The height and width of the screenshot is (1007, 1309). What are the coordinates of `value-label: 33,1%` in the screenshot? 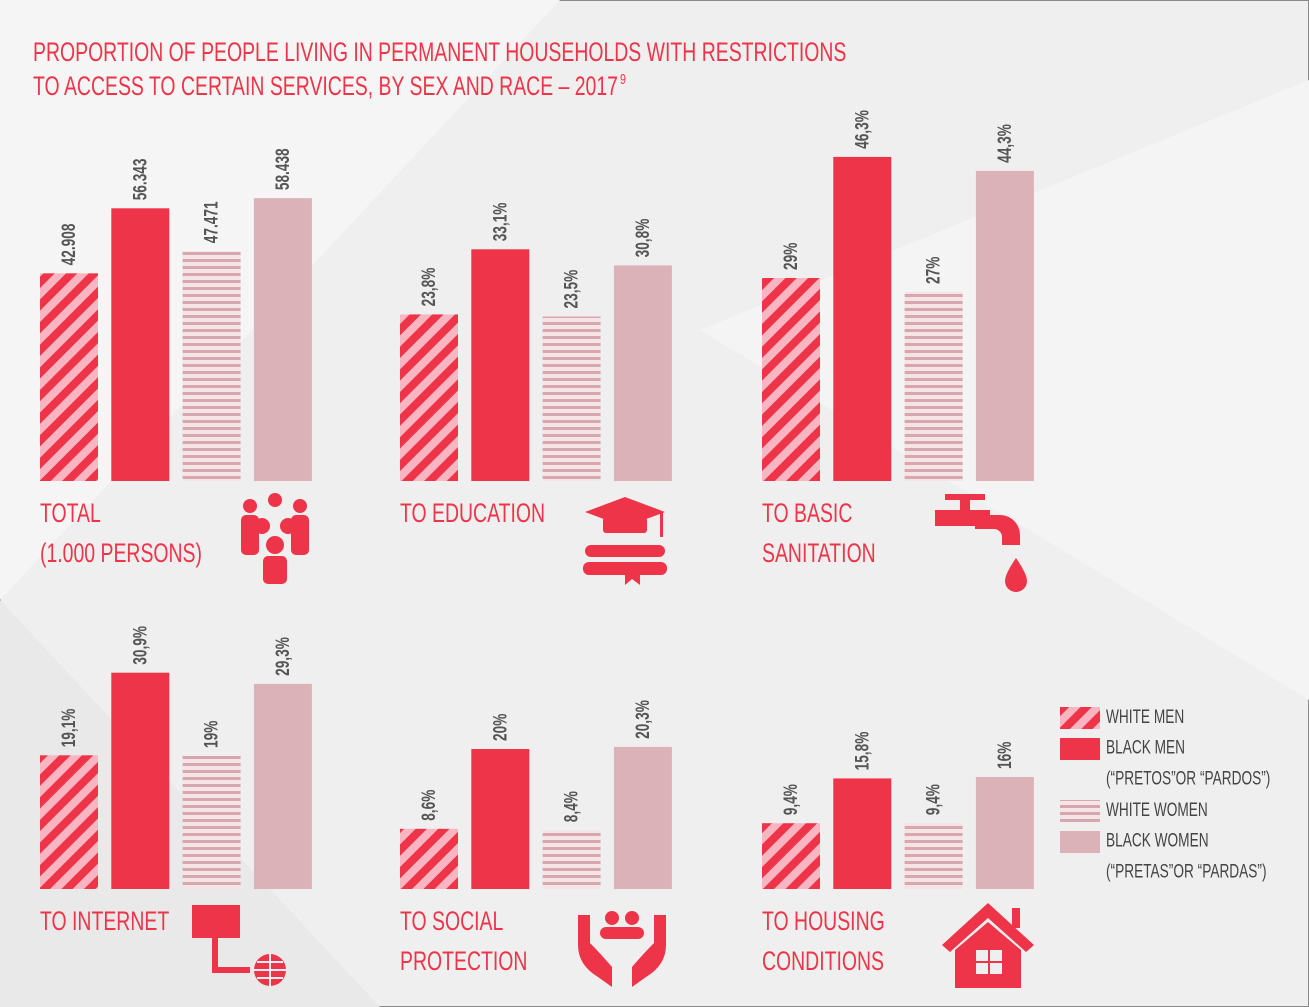 It's located at (500, 221).